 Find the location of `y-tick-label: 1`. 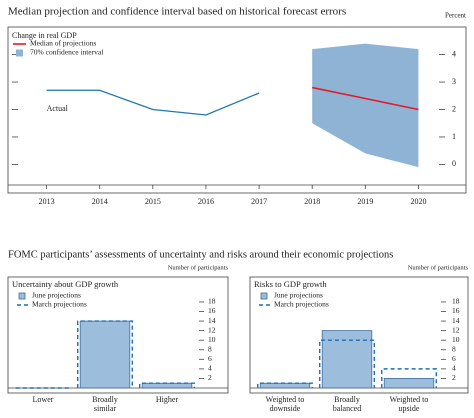

y-tick-label: 1 is located at coordinates (454, 136).